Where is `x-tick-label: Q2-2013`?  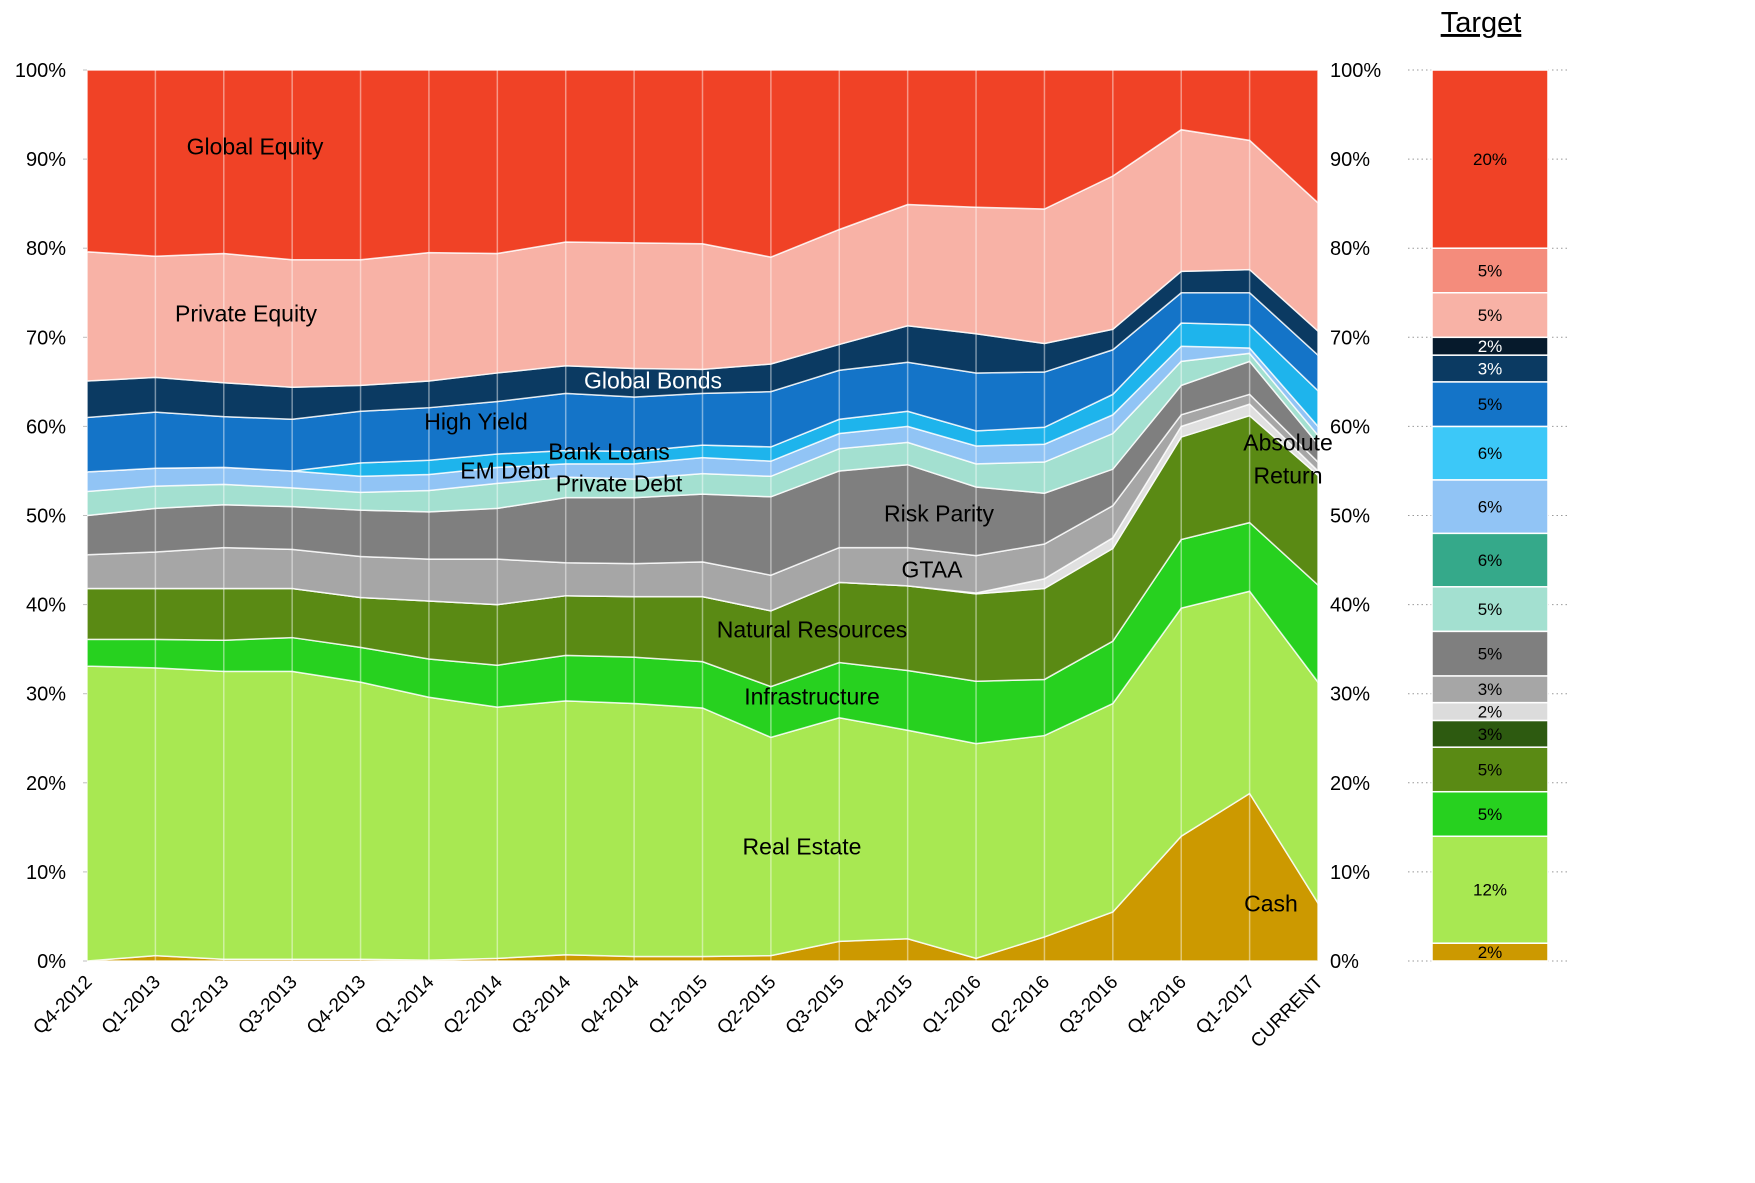
x-tick-label: Q2-2013 is located at coordinates (199, 1005).